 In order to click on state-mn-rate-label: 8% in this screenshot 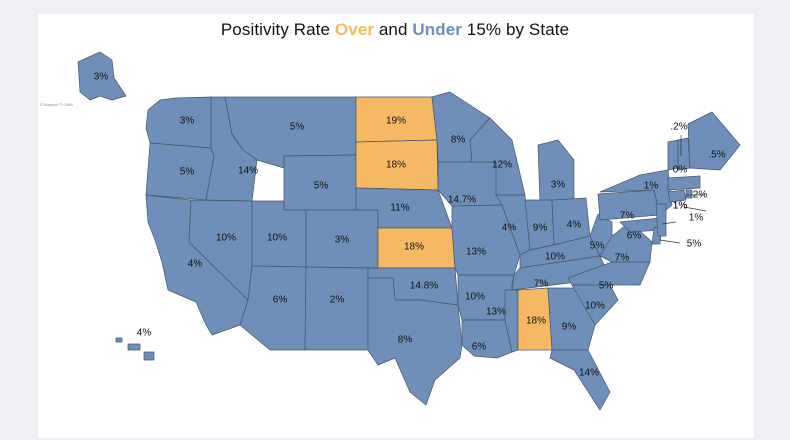, I will do `click(458, 140)`.